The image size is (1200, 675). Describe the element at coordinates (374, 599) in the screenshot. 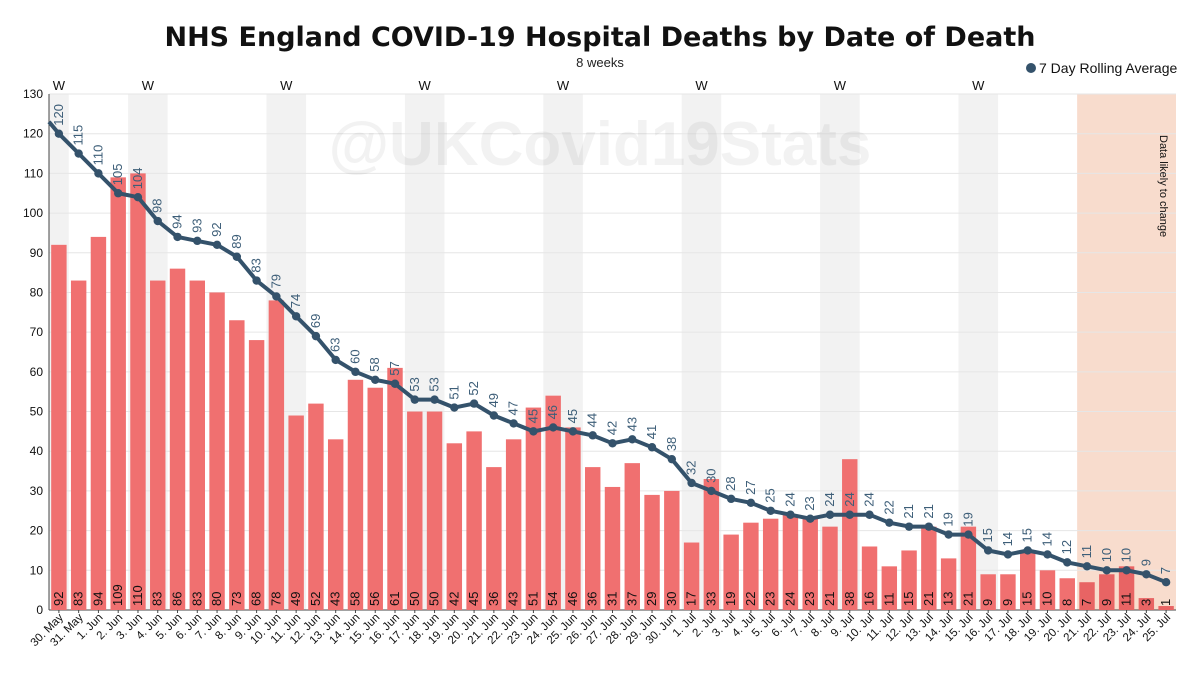

I see `bar-value-label: 56` at that location.